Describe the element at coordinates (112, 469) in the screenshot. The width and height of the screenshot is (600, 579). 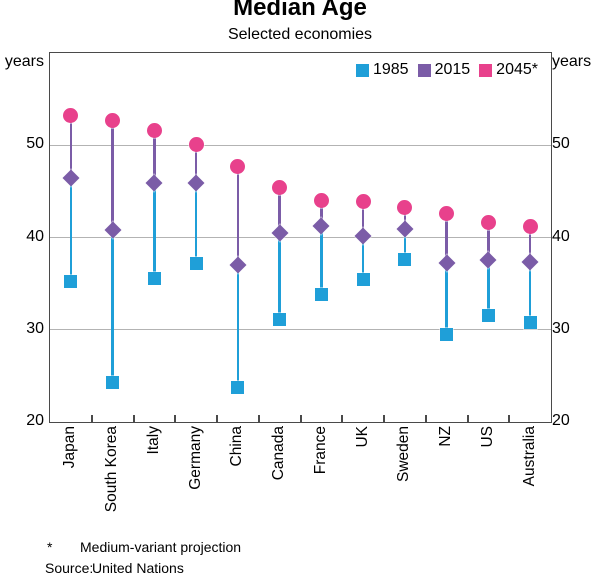
I see `x-category-label: South Korea` at that location.